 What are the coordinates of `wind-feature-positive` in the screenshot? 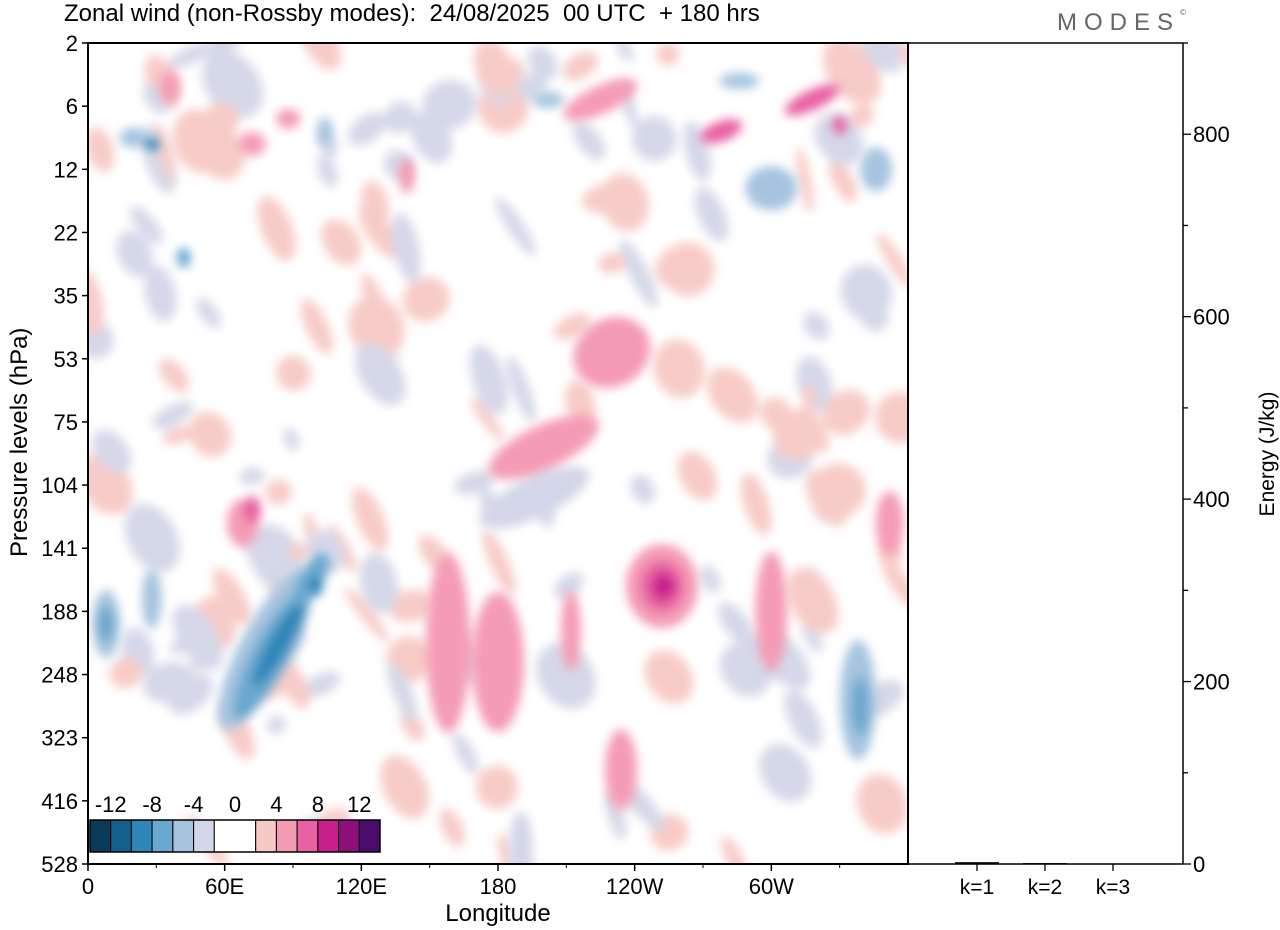 It's located at (839, 125).